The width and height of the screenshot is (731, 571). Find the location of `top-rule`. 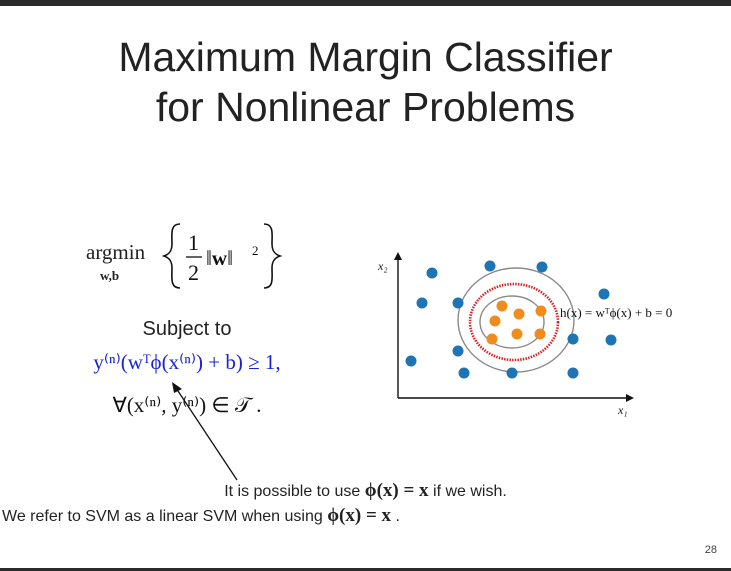

top-rule is located at coordinates (365, 3).